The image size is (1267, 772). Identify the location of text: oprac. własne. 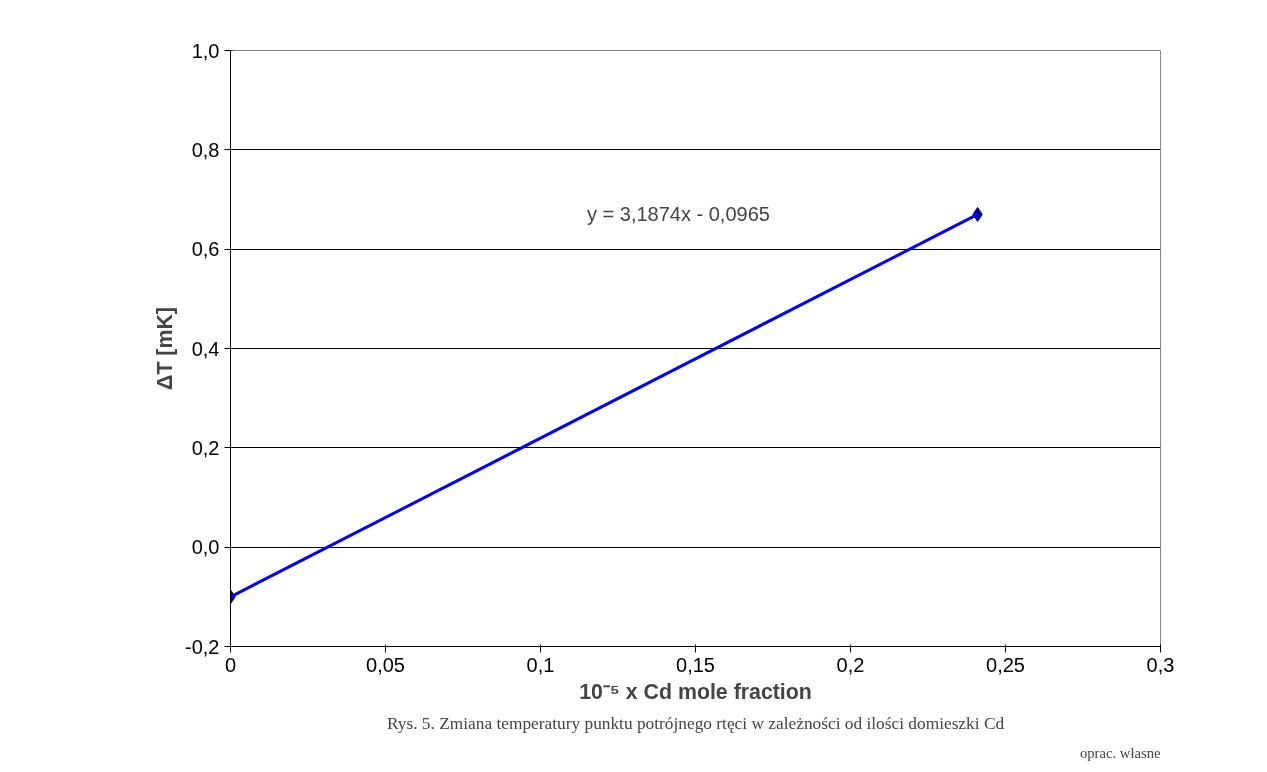
(1120, 752).